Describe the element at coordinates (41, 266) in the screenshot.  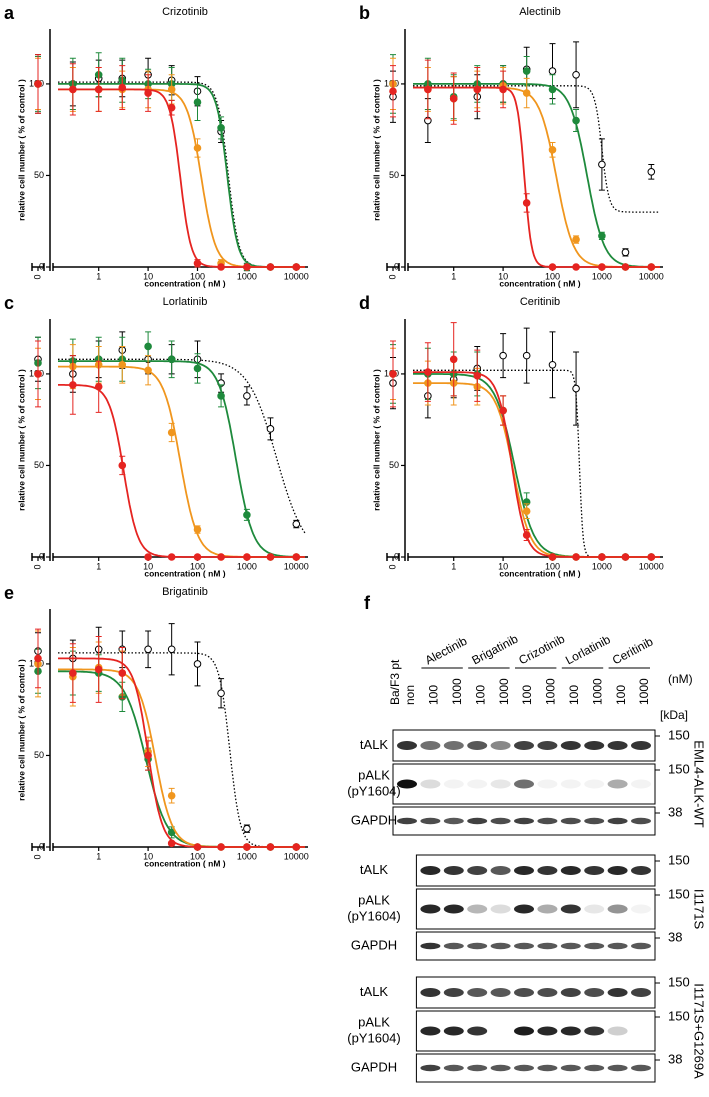
I see `y-tick-label: 0` at that location.